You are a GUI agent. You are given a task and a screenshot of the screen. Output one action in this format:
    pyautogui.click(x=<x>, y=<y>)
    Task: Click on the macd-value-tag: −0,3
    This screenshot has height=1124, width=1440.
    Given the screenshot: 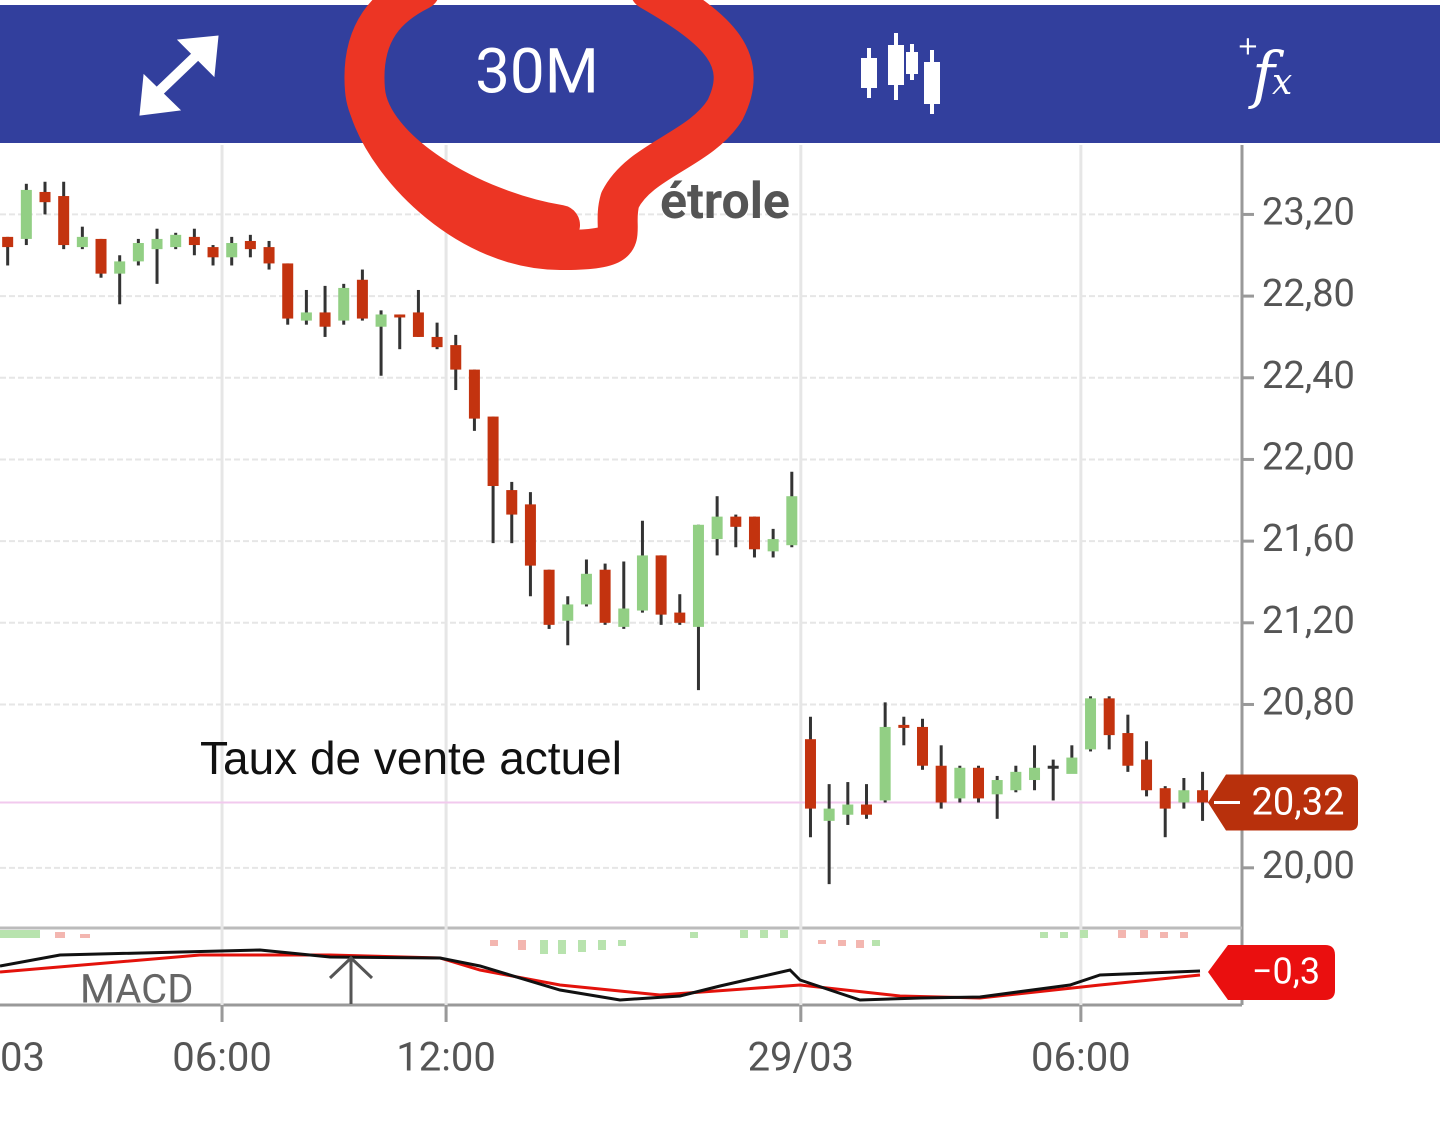 What is the action you would take?
    pyautogui.click(x=1271, y=972)
    